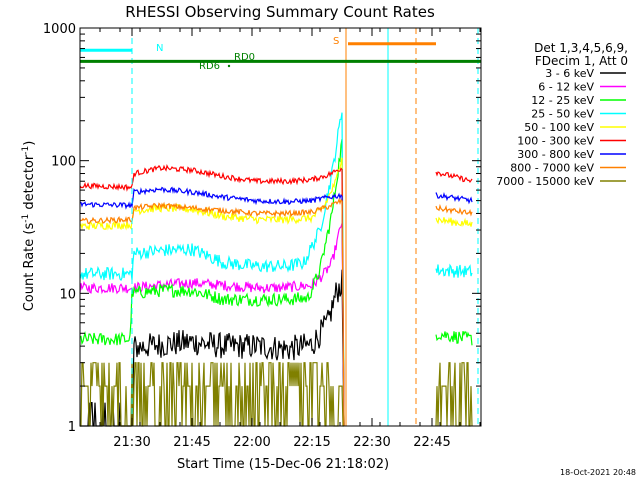 This screenshot has height=480, width=640. I want to click on y-axis-label-part: Count Rate (s, so click(29, 267).